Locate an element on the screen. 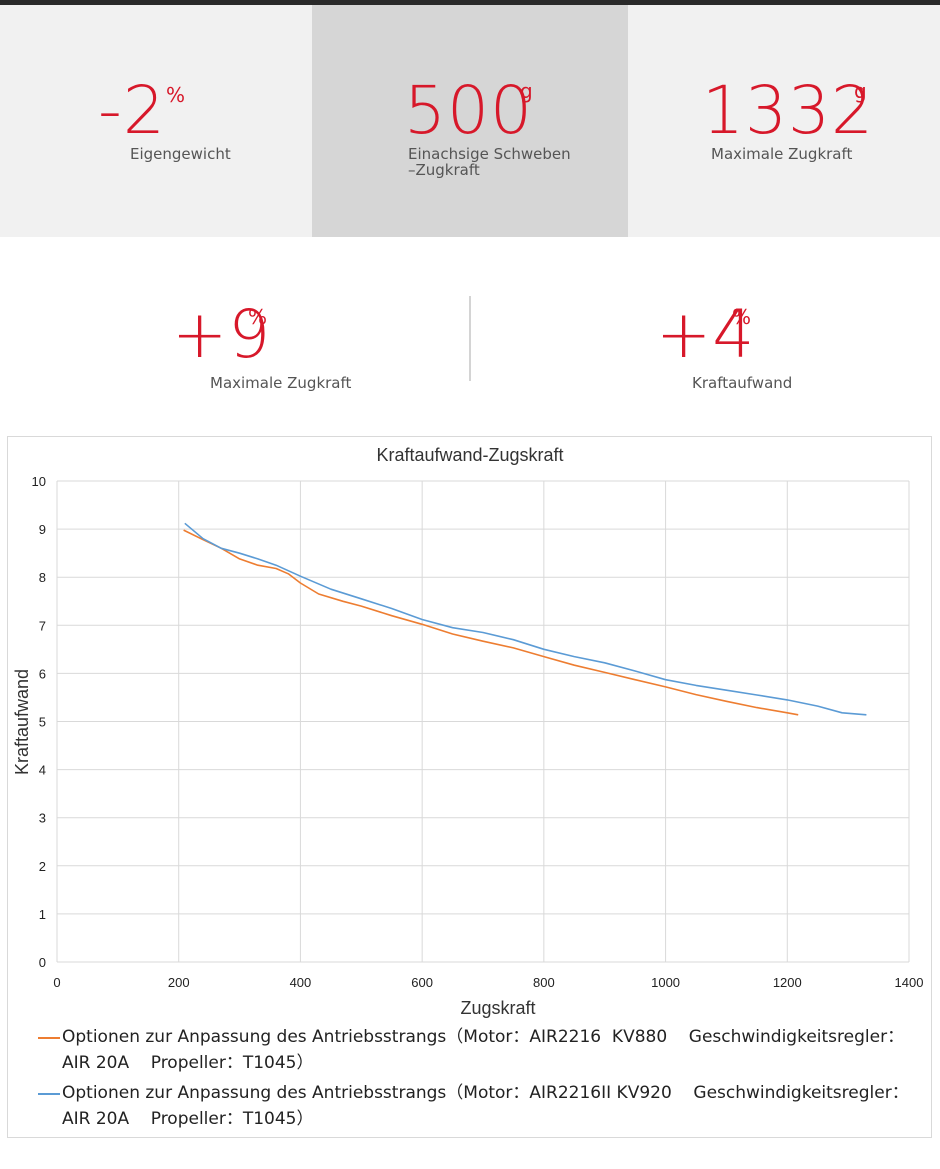 The width and height of the screenshot is (940, 1169). stat-label-line2: –Zugkraft is located at coordinates (444, 170).